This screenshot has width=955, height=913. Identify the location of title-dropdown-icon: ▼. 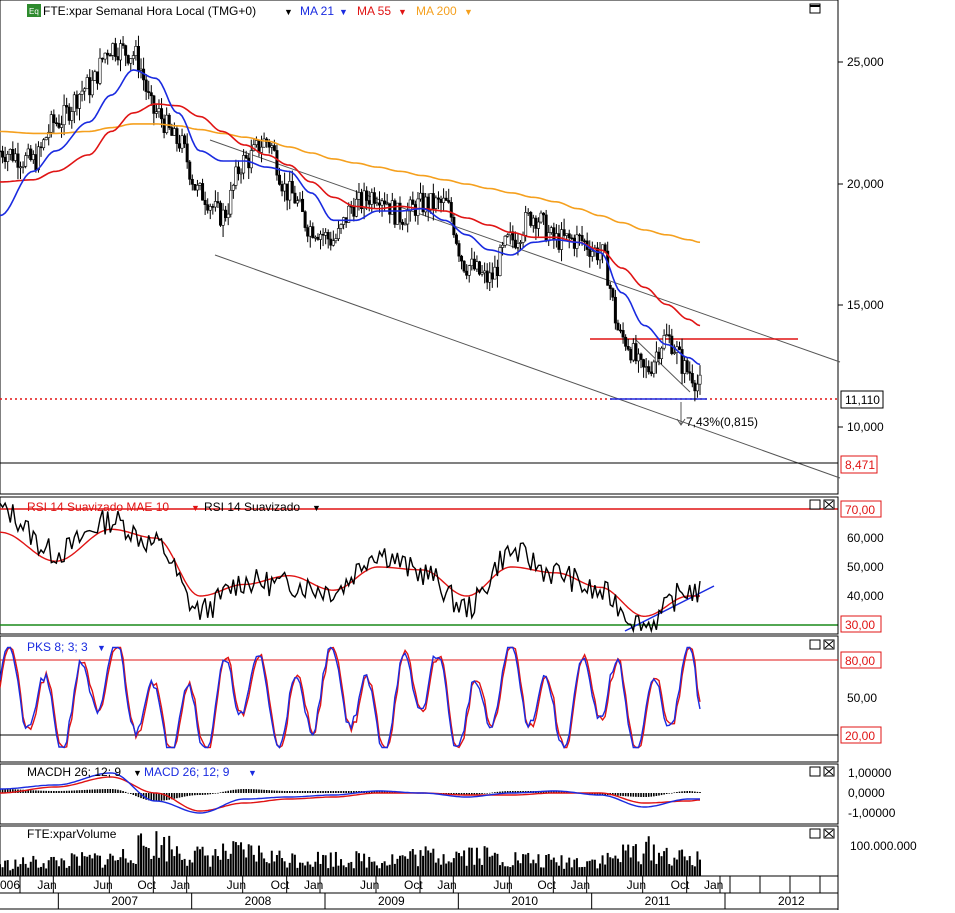
(288, 12).